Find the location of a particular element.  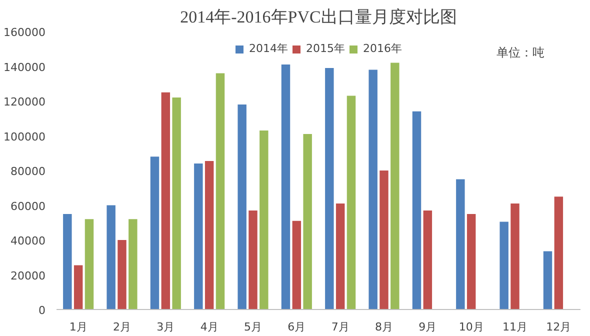

x-tick-label: 5月 is located at coordinates (253, 327).